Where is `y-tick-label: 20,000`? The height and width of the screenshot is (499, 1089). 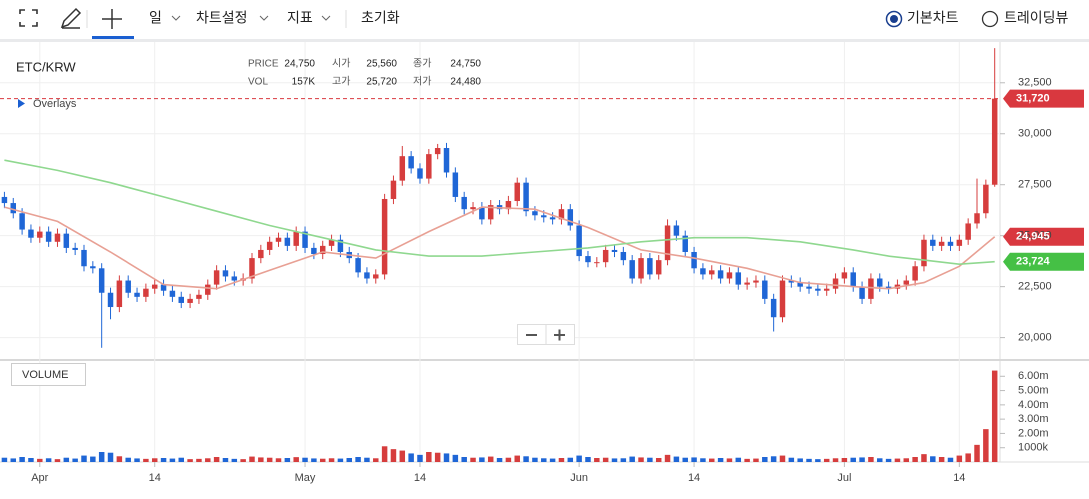 y-tick-label: 20,000 is located at coordinates (1035, 338).